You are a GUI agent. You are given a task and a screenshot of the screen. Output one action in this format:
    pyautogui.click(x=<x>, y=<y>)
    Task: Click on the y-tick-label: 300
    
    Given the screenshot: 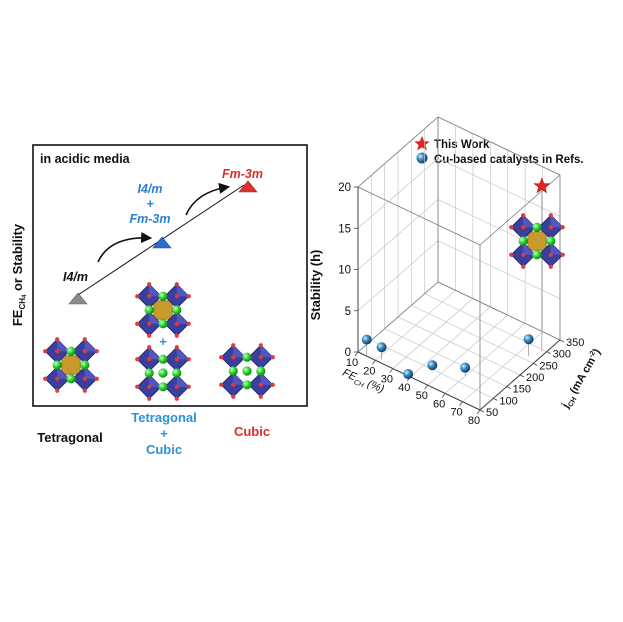 What is the action you would take?
    pyautogui.click(x=562, y=355)
    